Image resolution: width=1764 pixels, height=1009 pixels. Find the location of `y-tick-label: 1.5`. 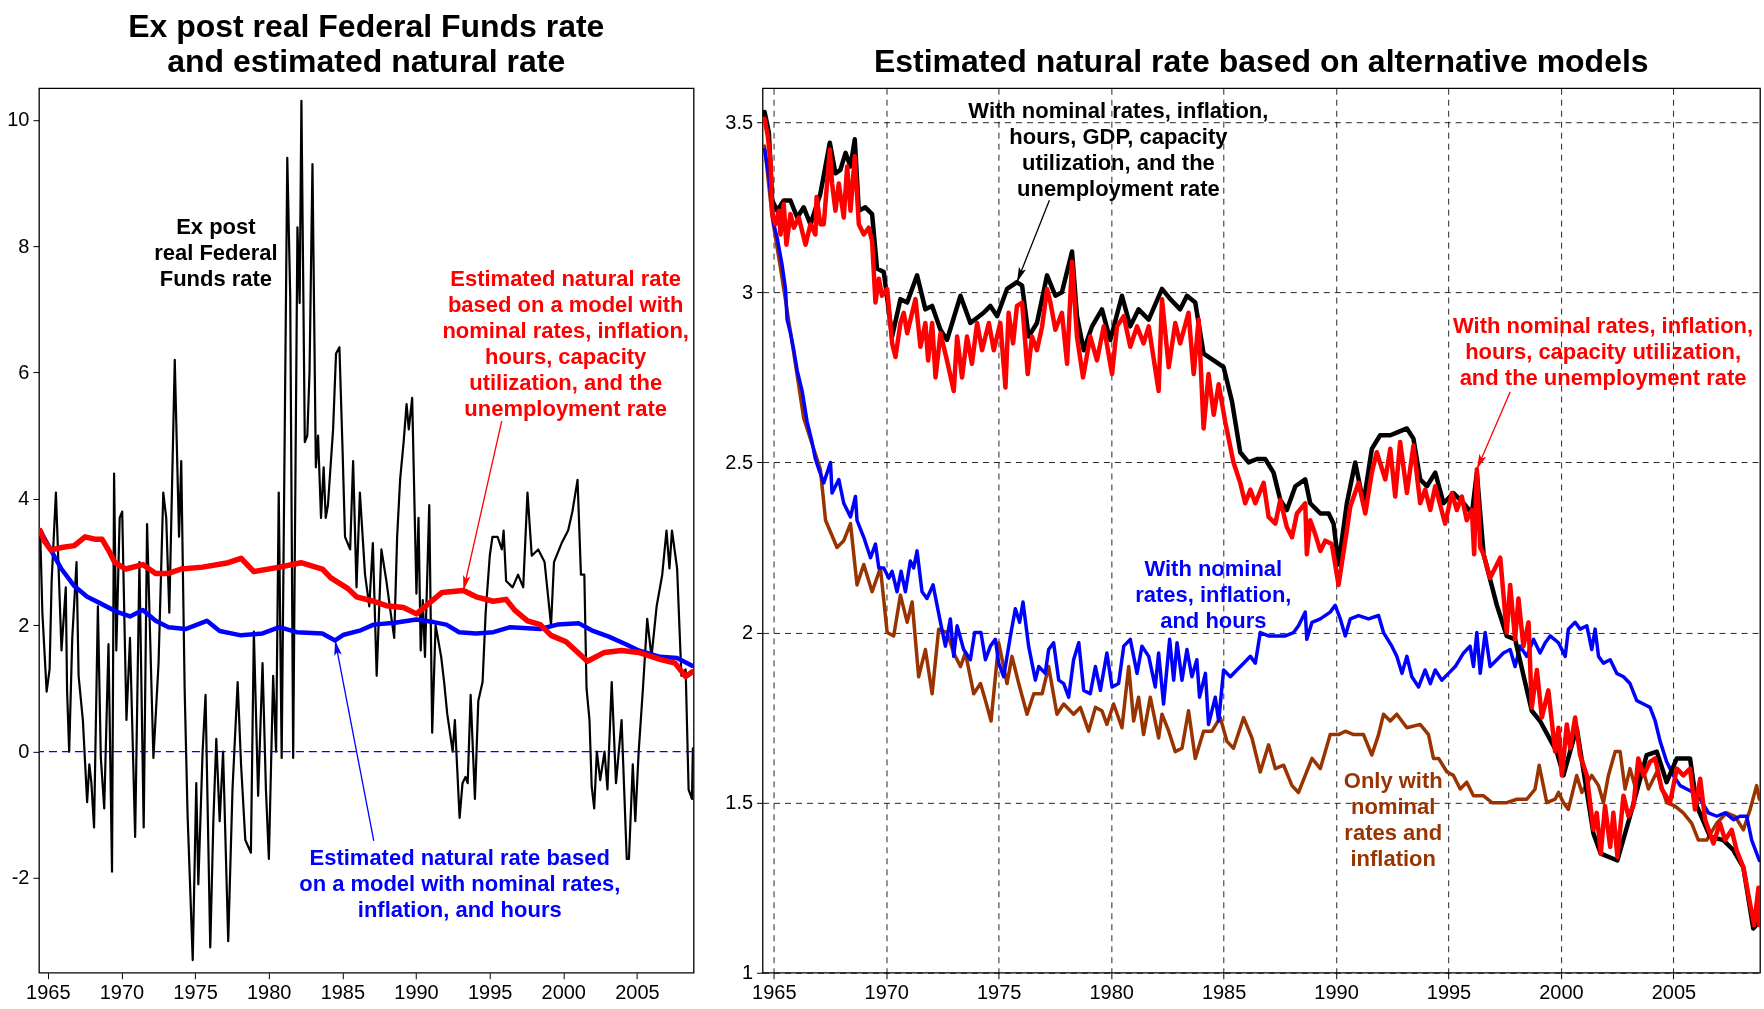

y-tick-label: 1.5 is located at coordinates (739, 802).